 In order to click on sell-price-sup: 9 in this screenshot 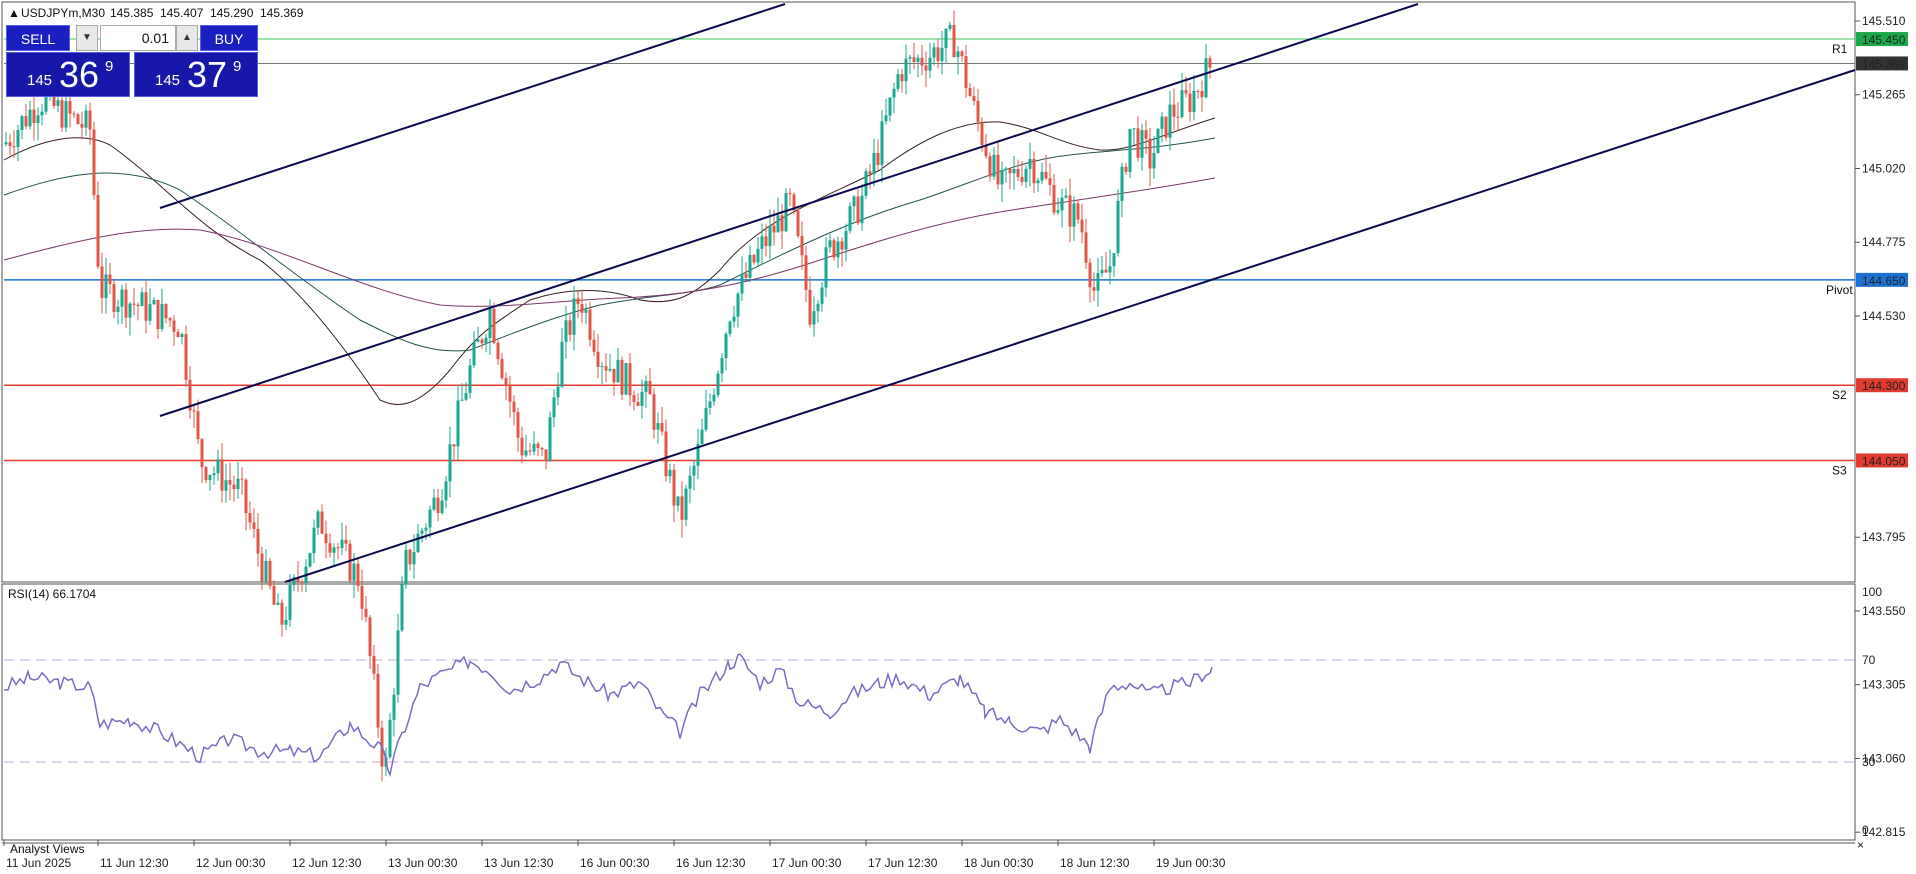, I will do `click(109, 66)`.